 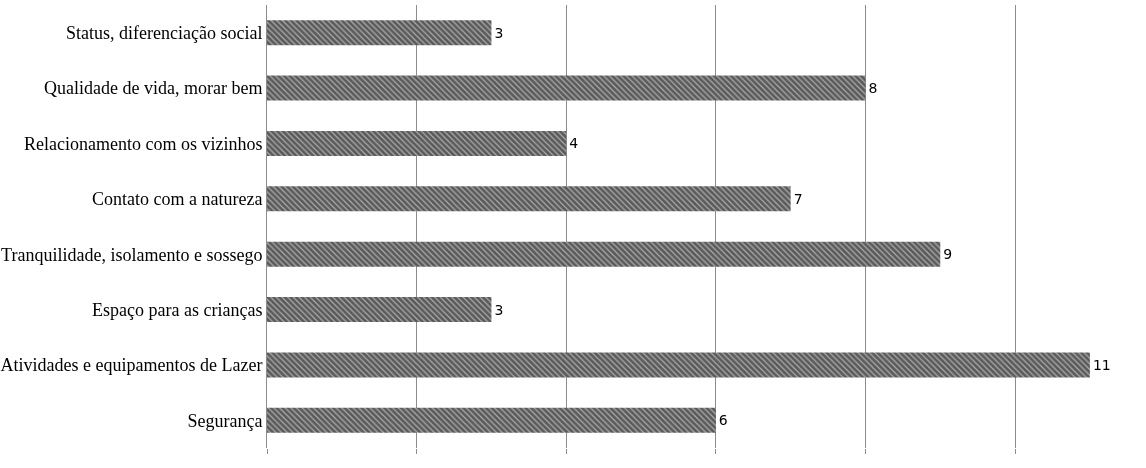 What do you see at coordinates (177, 309) in the screenshot?
I see `y-tick-label: Espaço para as crianças` at bounding box center [177, 309].